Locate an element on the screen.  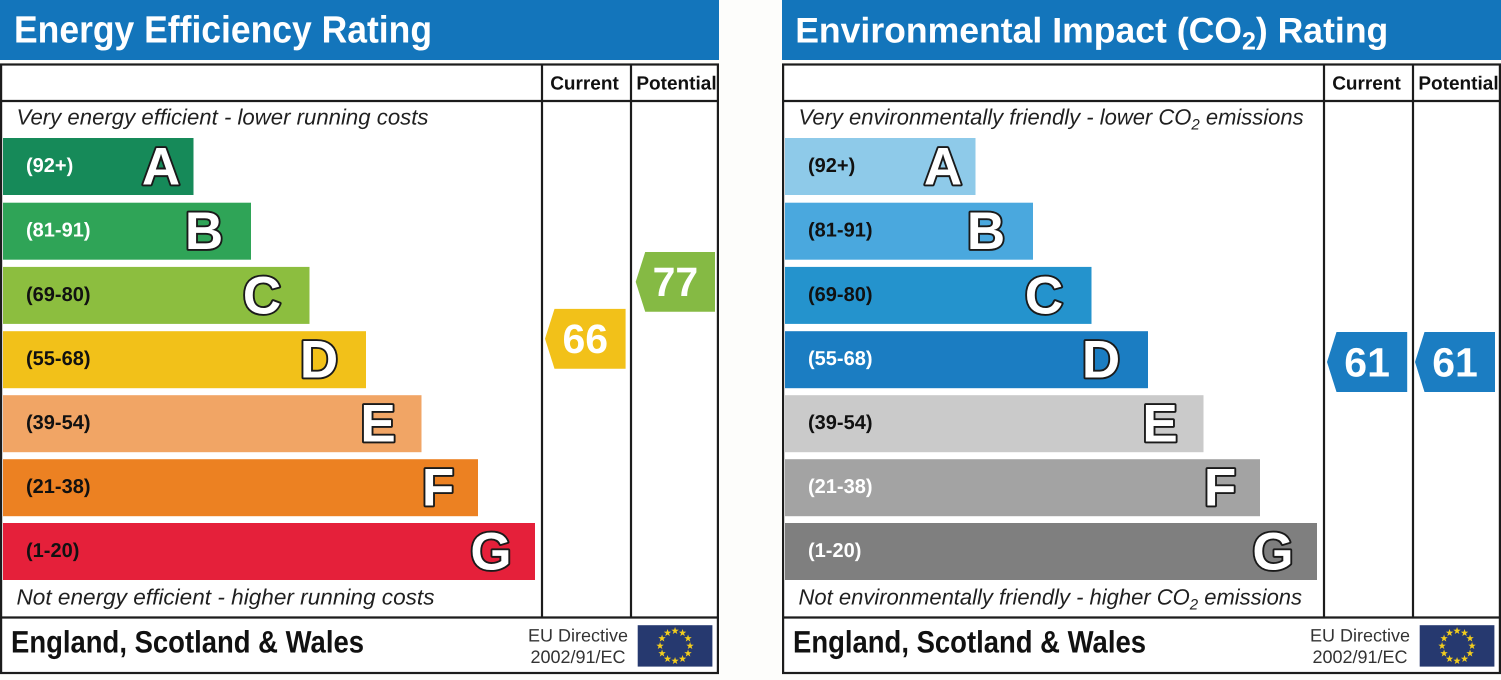
svg-text:Environmental Impact (CO2) Rat: Environmental Impact (CO2) Rating is located at coordinates (1091, 33).